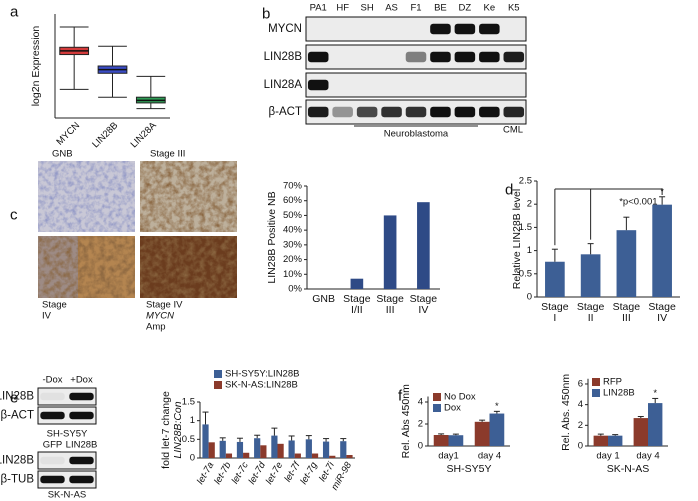  Describe the element at coordinates (323, 299) in the screenshot. I see `x-tick-label: GNB` at that location.